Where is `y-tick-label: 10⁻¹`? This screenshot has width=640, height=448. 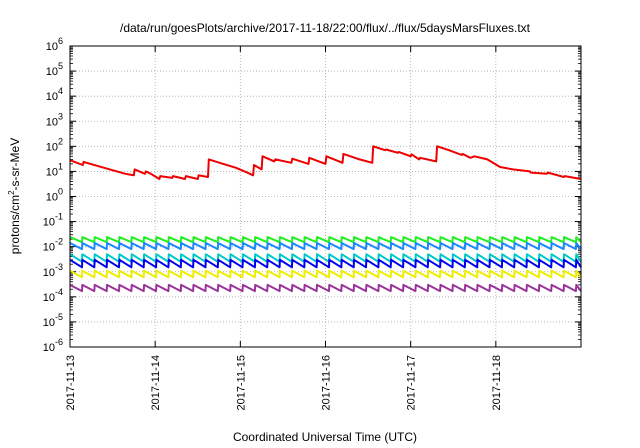
y-tick-label: 10⁻¹ is located at coordinates (53, 220).